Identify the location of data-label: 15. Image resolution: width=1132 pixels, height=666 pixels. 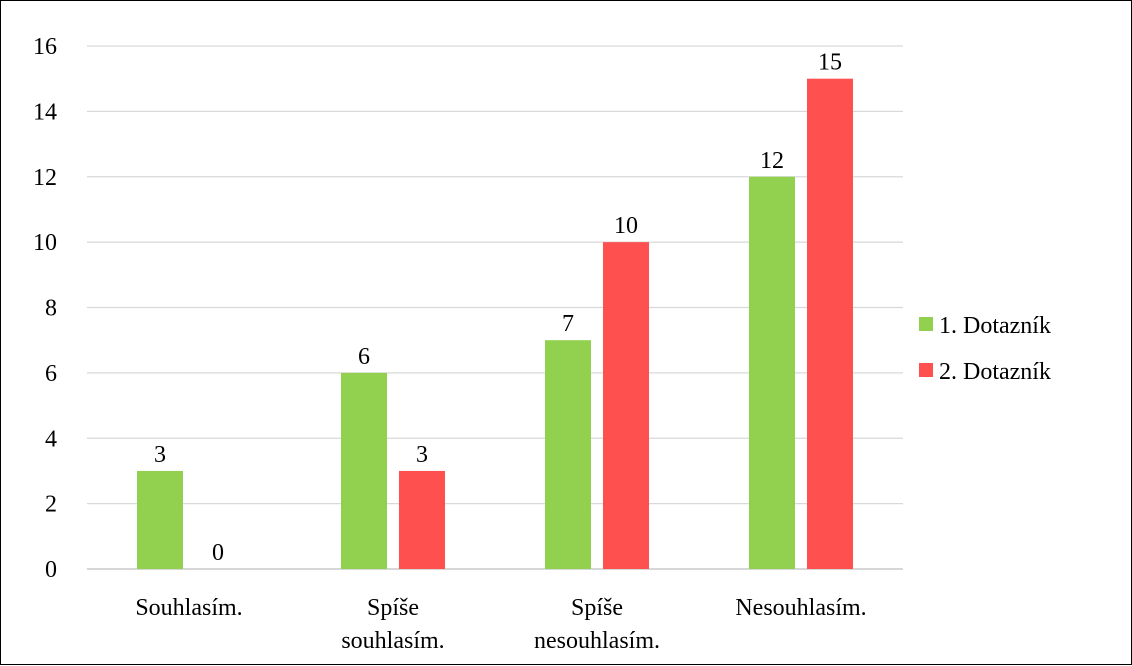
(830, 63).